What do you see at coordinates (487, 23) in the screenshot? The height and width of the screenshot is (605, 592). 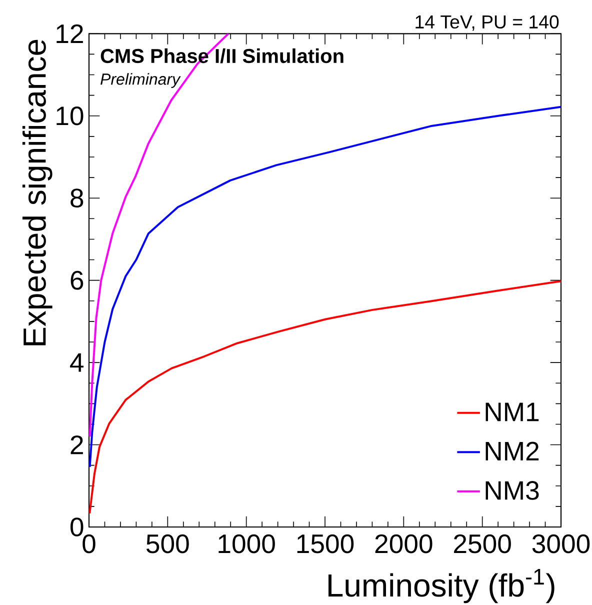 I see `text: 14 TeV, PU = 140` at bounding box center [487, 23].